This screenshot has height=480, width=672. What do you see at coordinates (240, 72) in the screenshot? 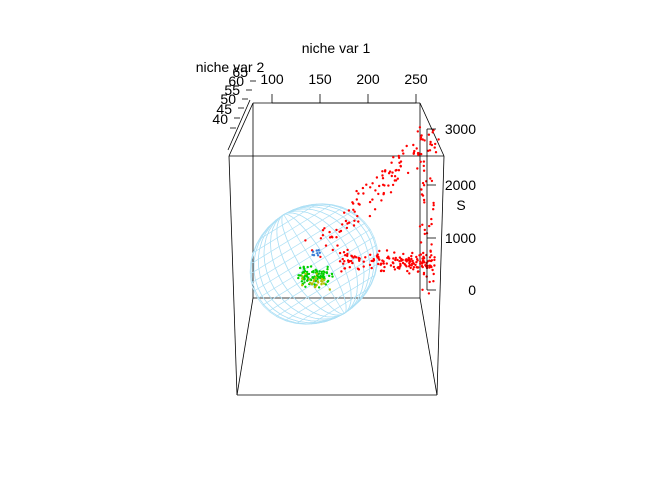
I see `y-tick-label: 65` at bounding box center [240, 72].